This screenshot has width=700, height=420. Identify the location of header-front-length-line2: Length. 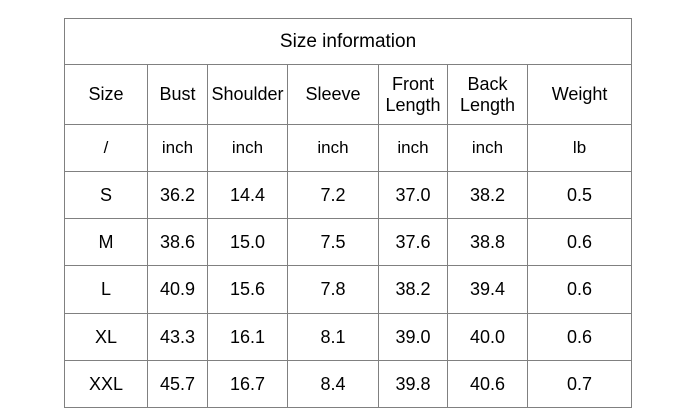
(413, 104).